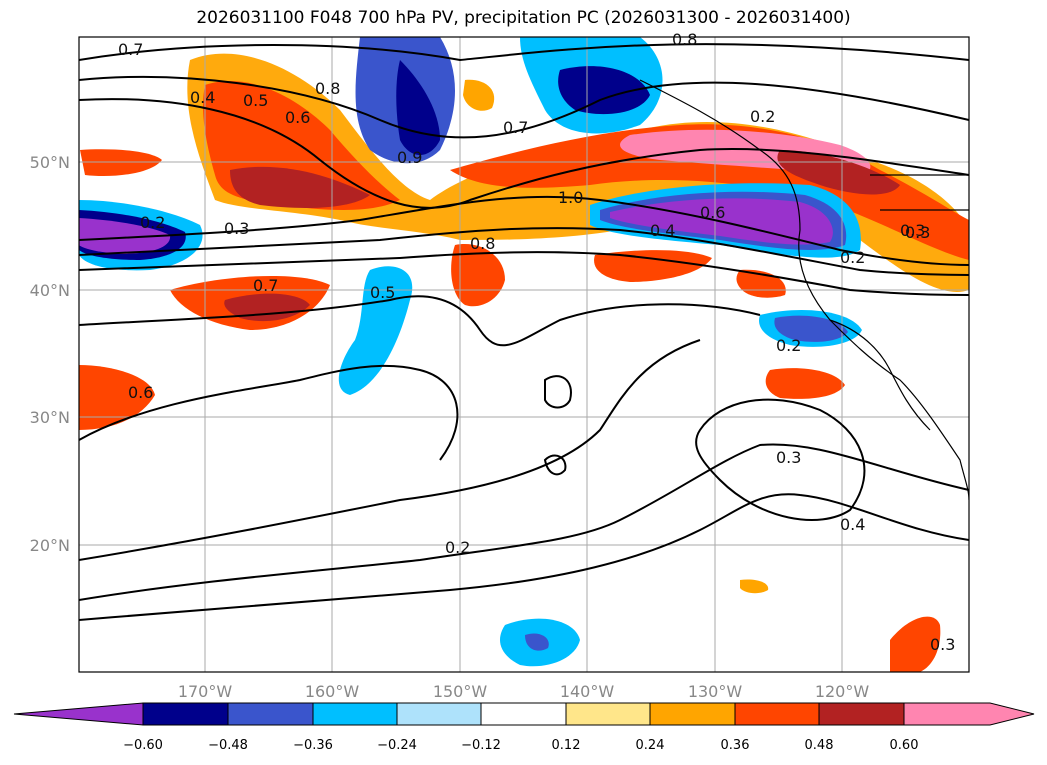  What do you see at coordinates (460, 691) in the screenshot?
I see `lon-label-150w: 150°W` at bounding box center [460, 691].